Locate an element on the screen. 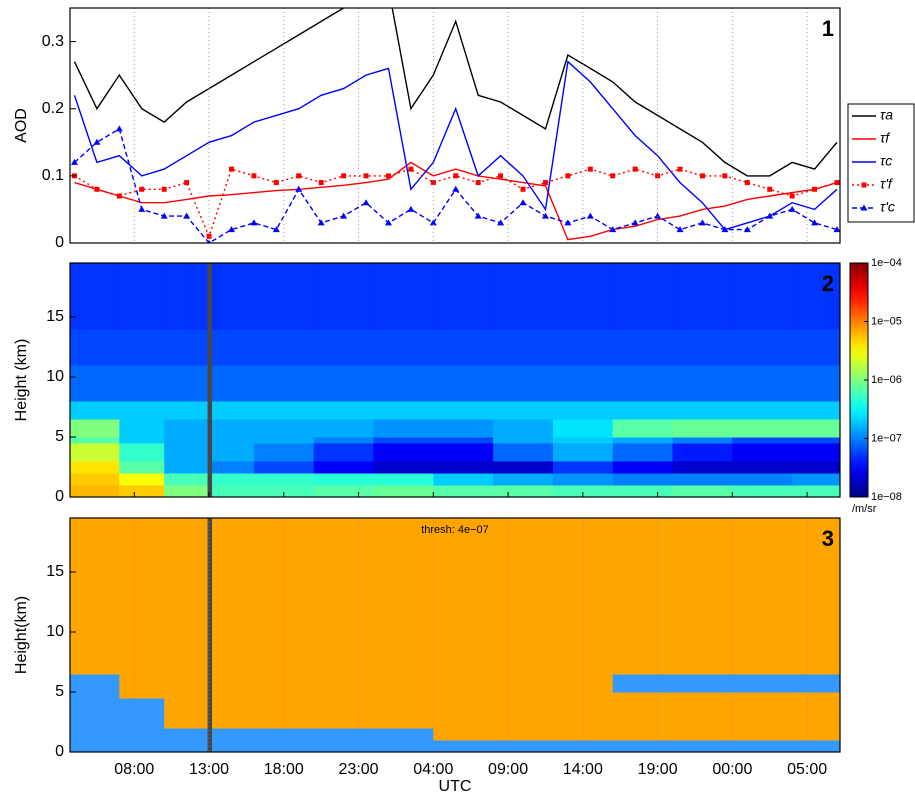  y-tick-label: 10 is located at coordinates (55, 376).